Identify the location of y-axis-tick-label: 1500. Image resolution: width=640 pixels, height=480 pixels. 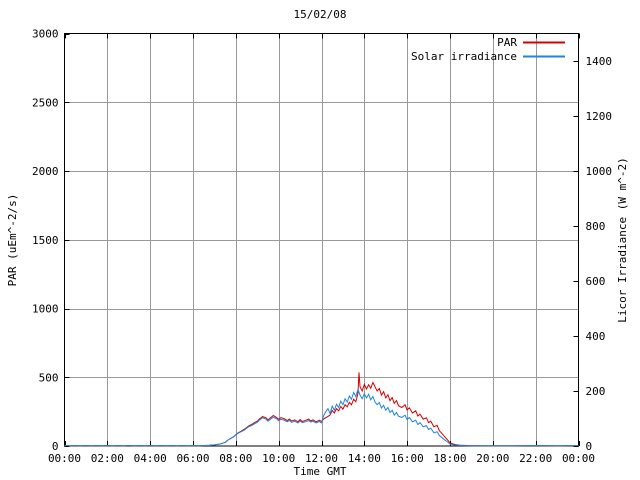
(45, 240).